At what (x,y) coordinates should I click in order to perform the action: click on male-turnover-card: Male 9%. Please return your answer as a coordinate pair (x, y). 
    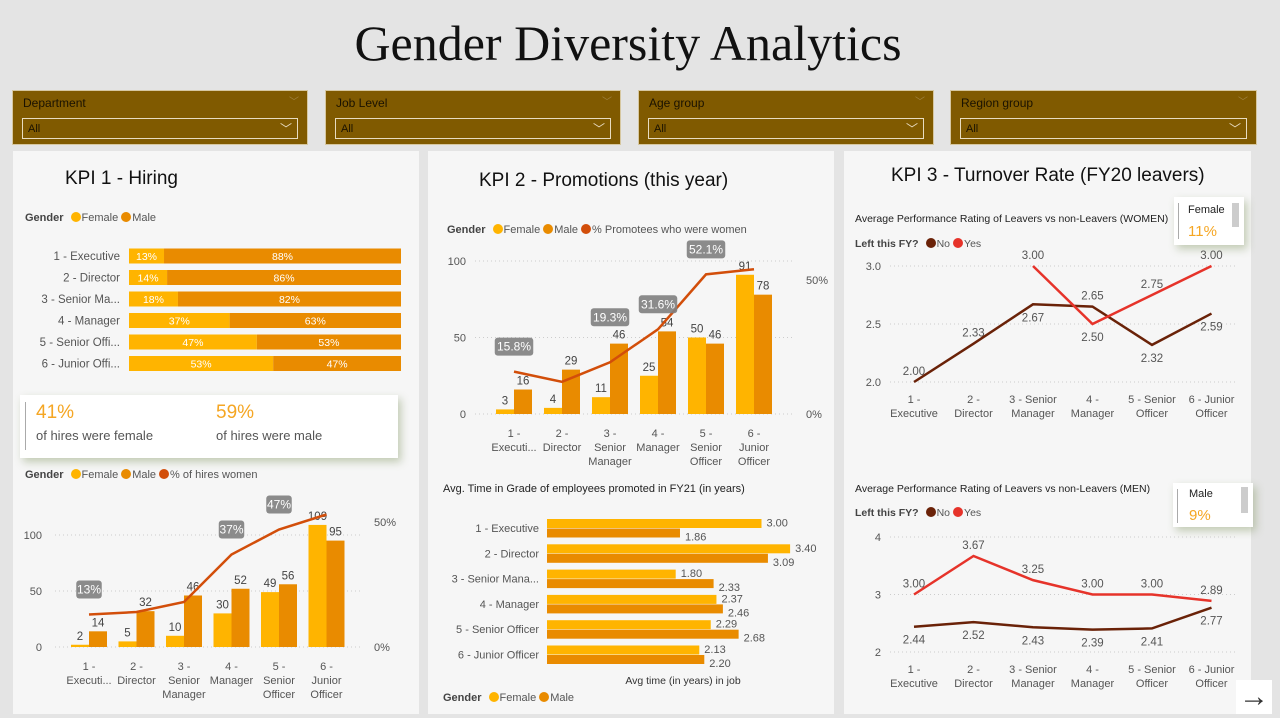
    Looking at the image, I should click on (1213, 505).